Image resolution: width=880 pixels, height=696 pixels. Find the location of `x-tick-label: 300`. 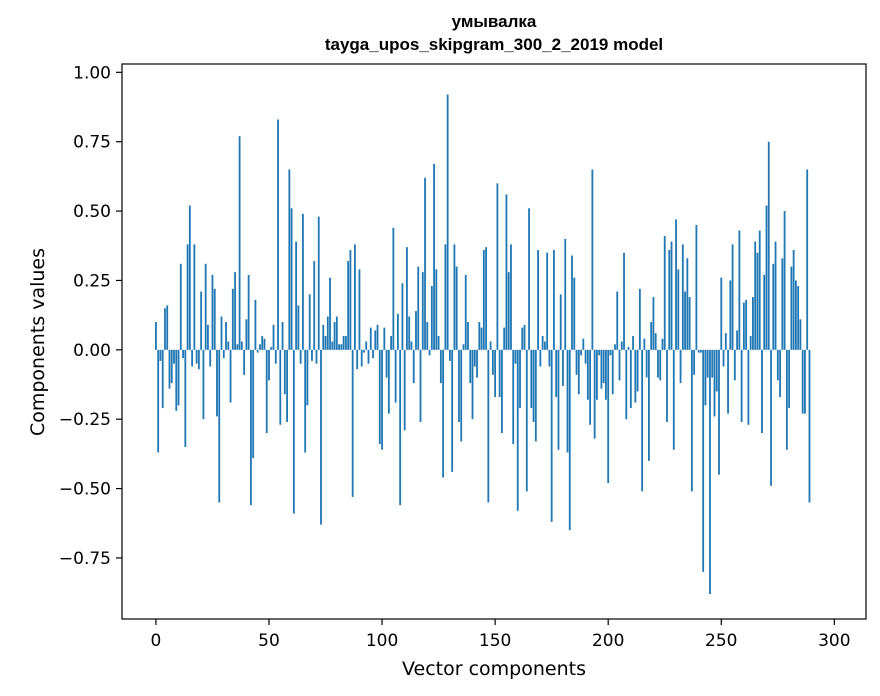

x-tick-label: 300 is located at coordinates (834, 641).